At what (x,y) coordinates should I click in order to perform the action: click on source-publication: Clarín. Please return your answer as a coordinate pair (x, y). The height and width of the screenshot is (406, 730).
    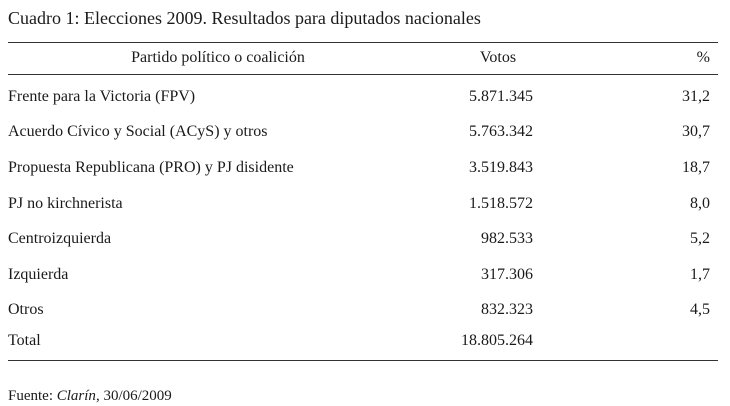
    Looking at the image, I should click on (76, 396).